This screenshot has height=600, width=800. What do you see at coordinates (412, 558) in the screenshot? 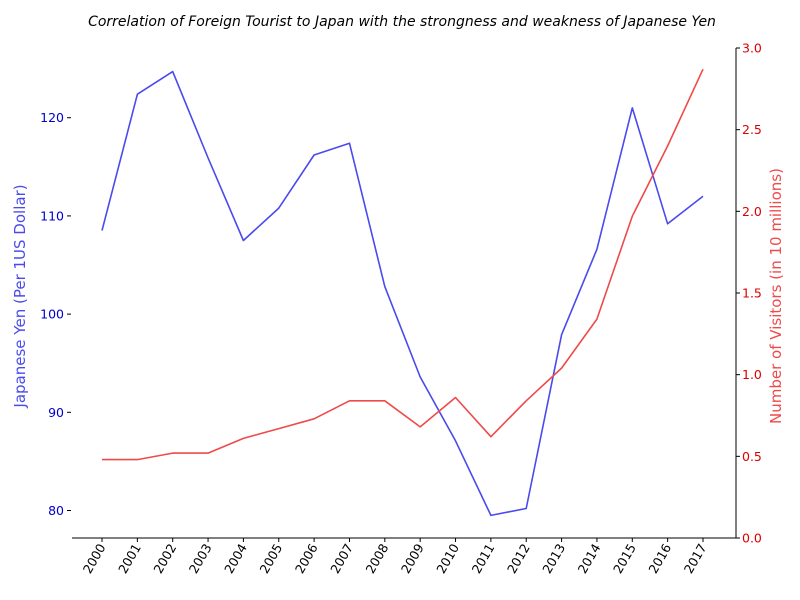
I see `x-tick-label: 2009` at bounding box center [412, 558].